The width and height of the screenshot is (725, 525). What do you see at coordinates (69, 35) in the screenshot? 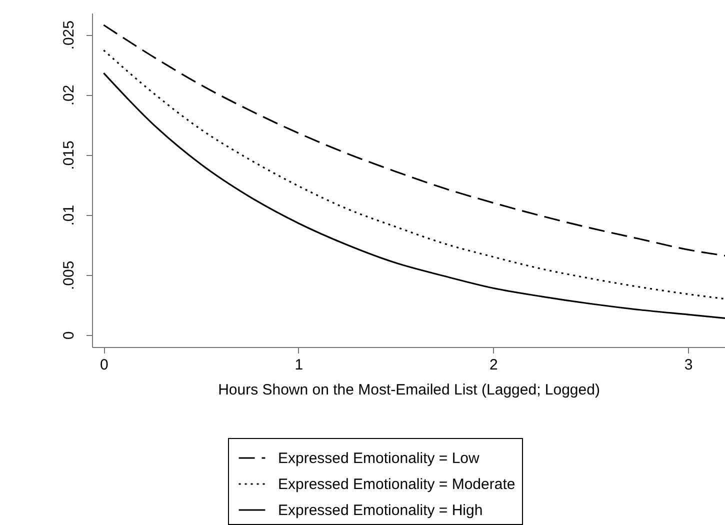
I see `y-tick-label: .025` at bounding box center [69, 35].